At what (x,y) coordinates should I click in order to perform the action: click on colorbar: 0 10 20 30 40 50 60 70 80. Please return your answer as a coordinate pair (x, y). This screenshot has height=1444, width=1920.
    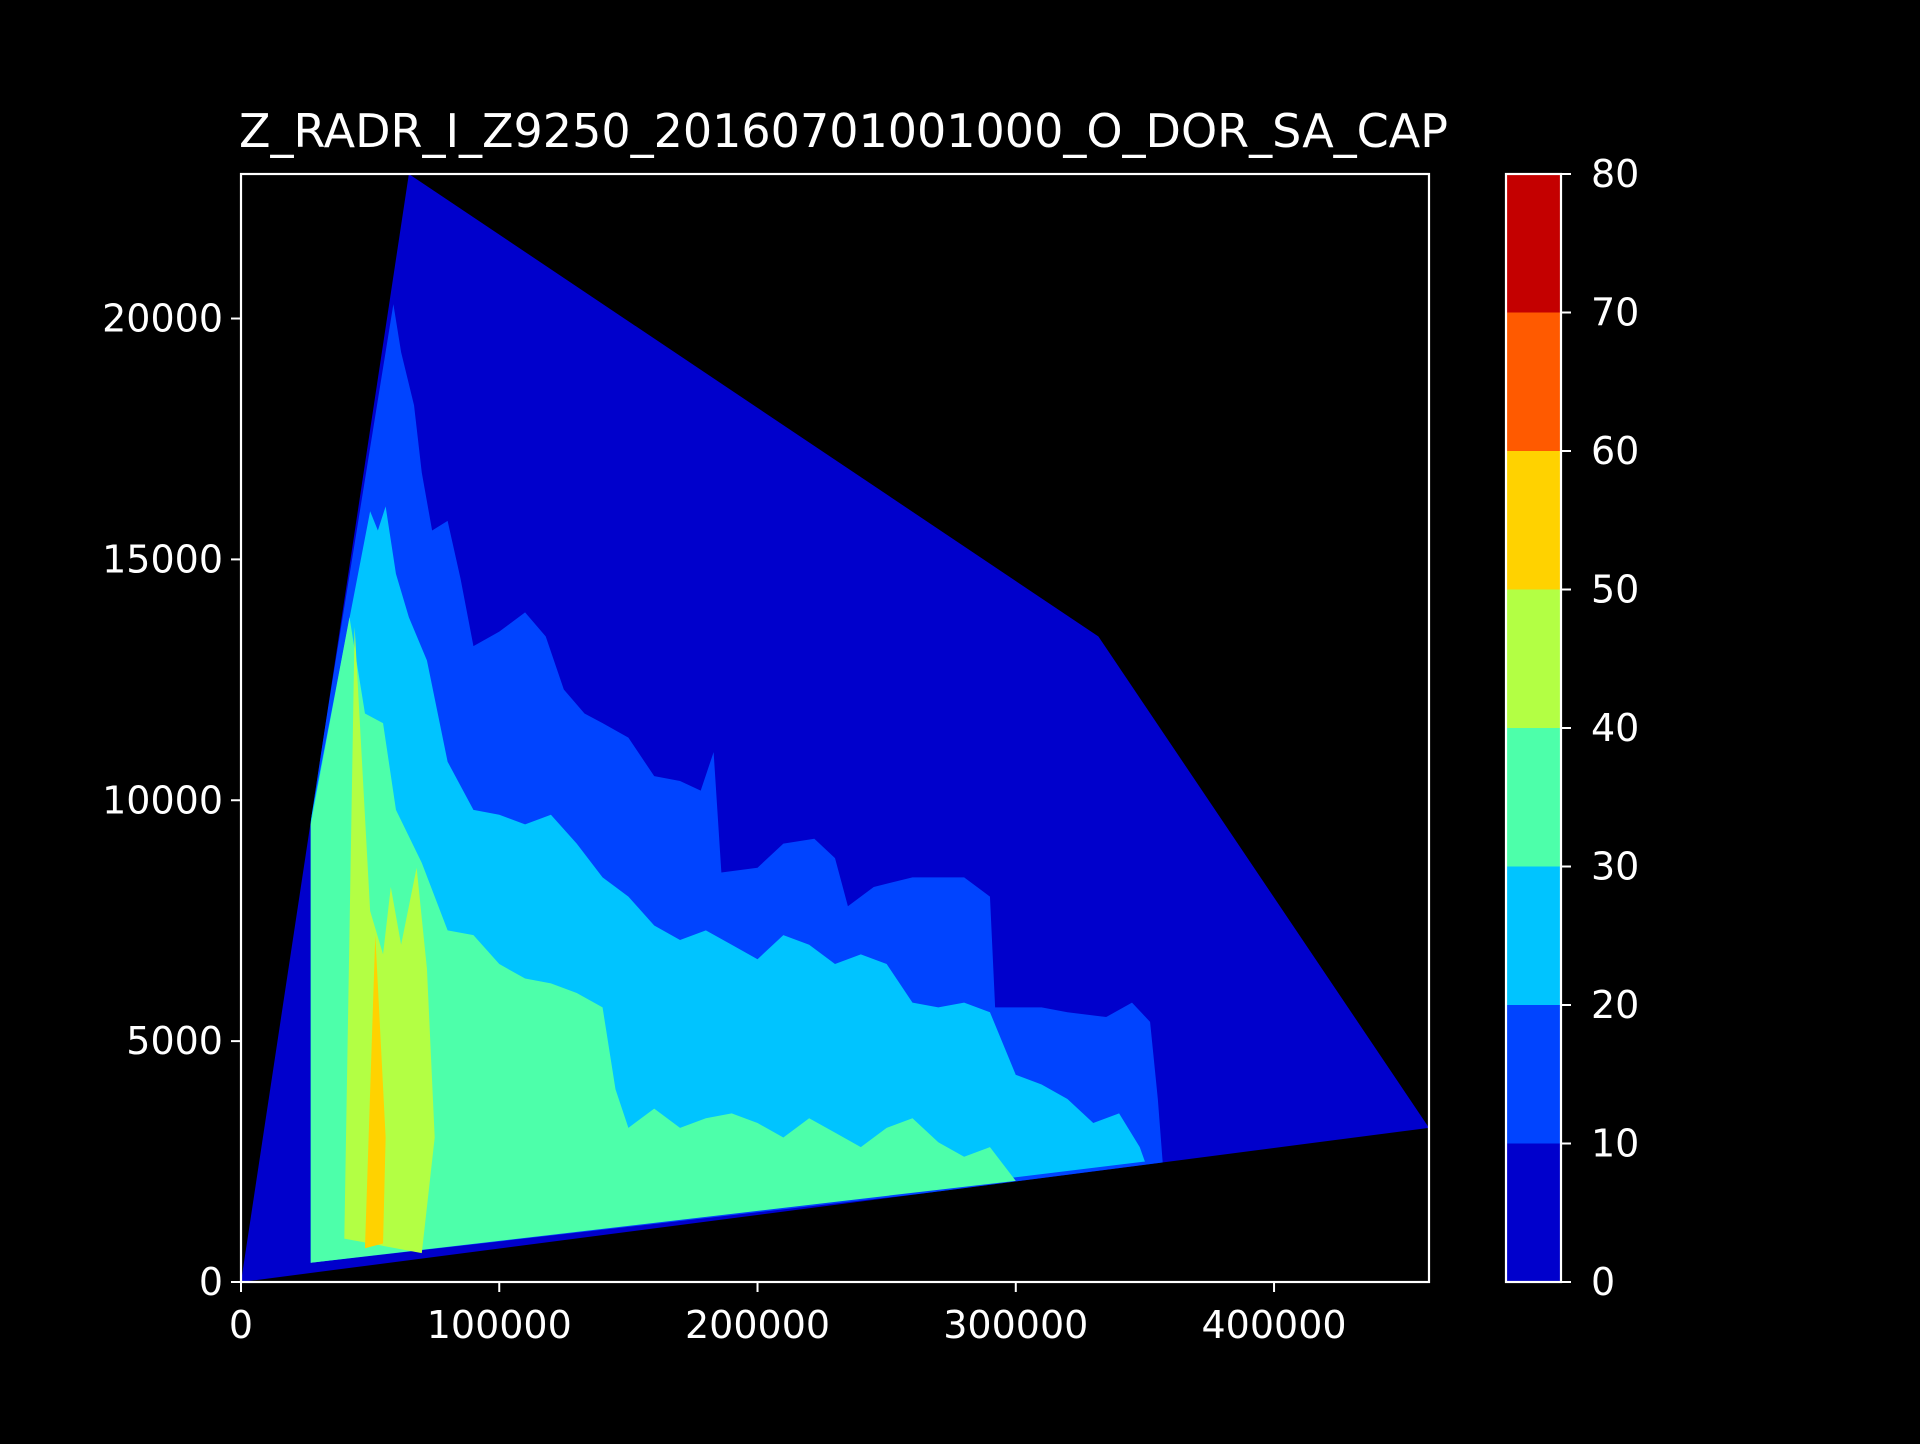
    Looking at the image, I should click on (1571, 728).